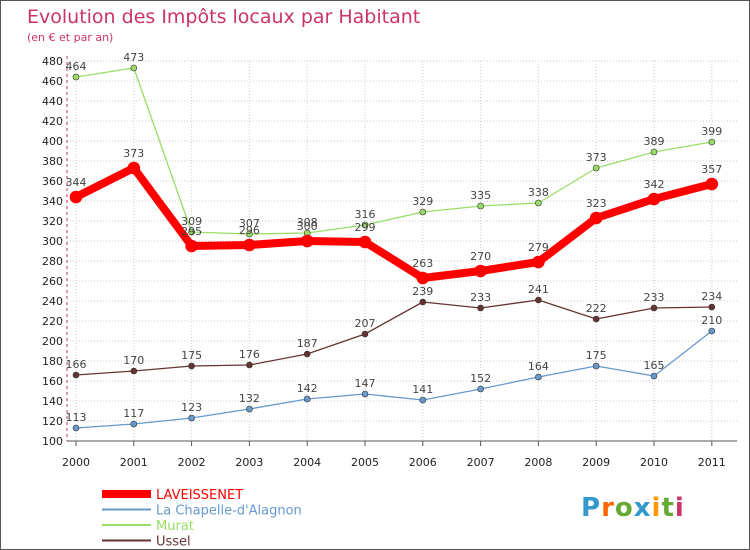 The image size is (750, 550). What do you see at coordinates (643, 508) in the screenshot?
I see `brand-letter: x` at bounding box center [643, 508].